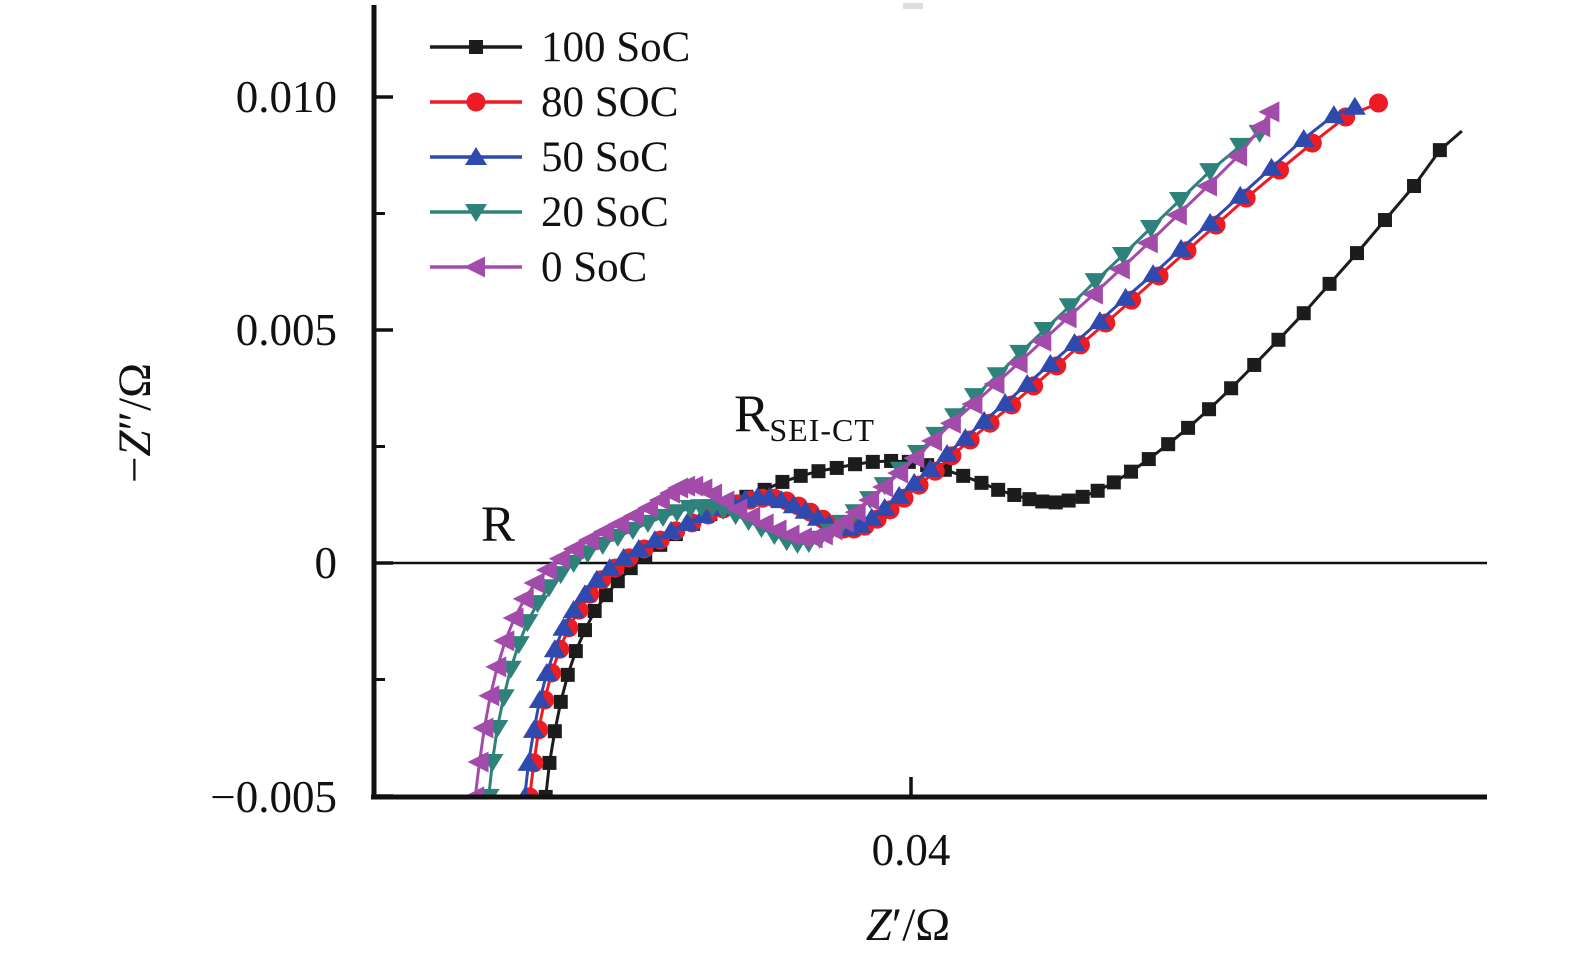  I want to click on legend-label: 20 SoC, so click(605, 212).